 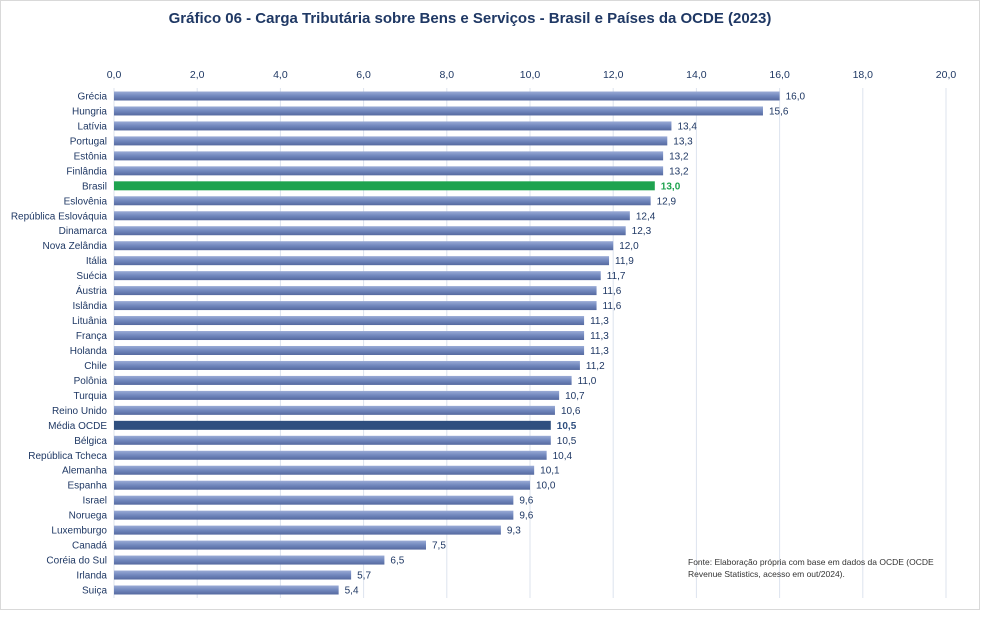 I want to click on data-label: 12,9, so click(x=667, y=201).